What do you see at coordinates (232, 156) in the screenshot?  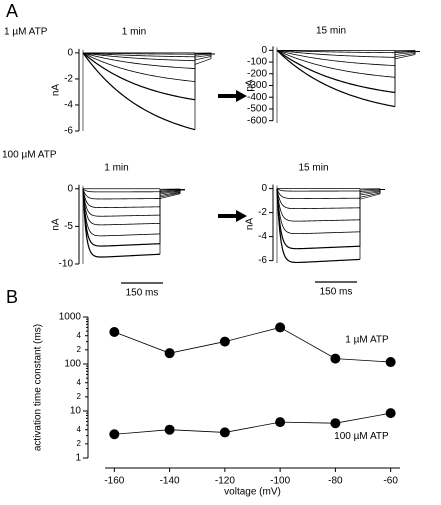 I see `arrow` at bounding box center [232, 156].